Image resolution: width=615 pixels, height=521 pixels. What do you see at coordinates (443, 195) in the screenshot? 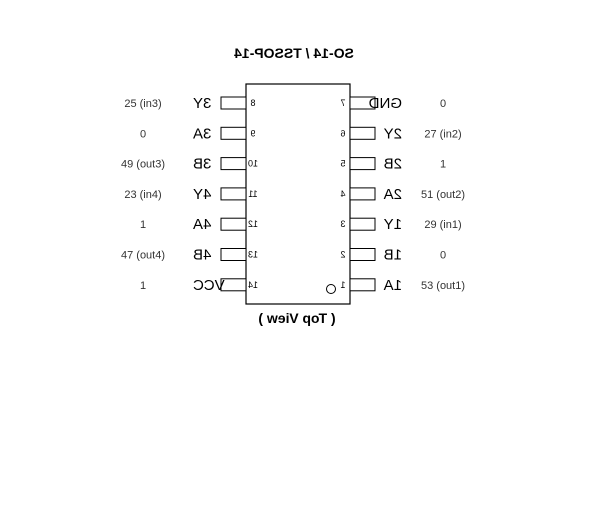
I see `net-label: 51 (out2)` at bounding box center [443, 195].